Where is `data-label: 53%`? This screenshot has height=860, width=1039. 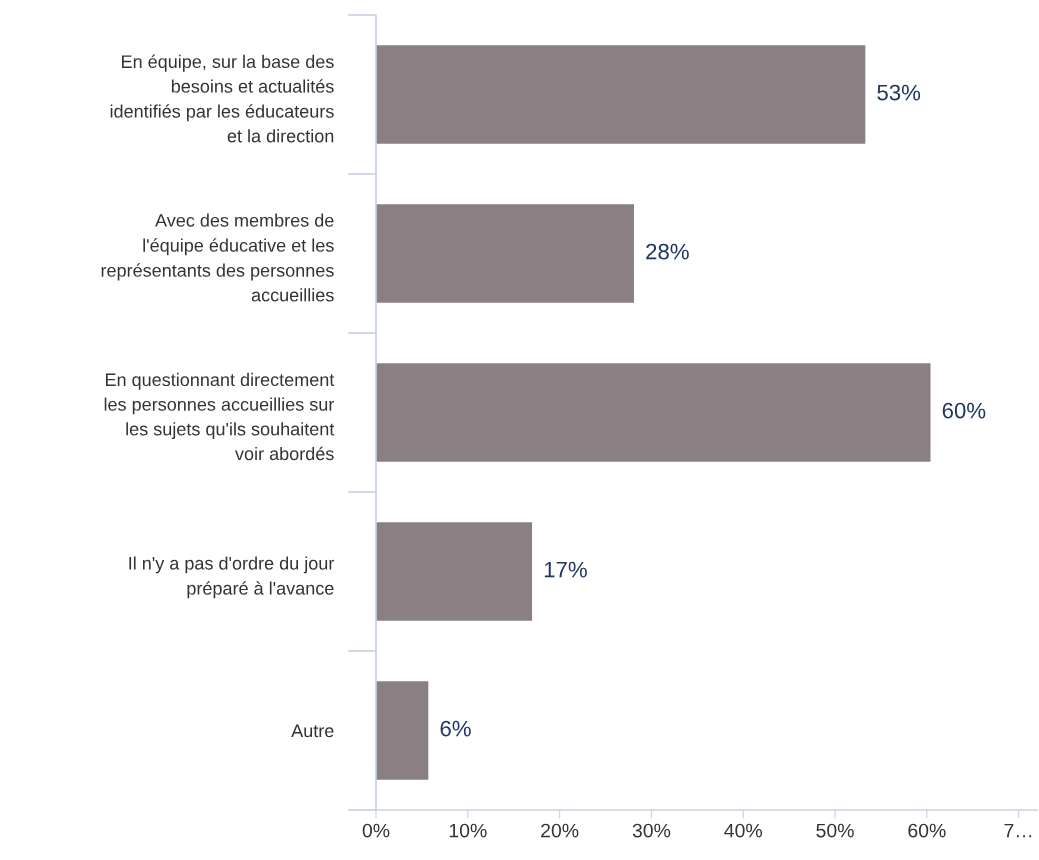
data-label: 53% is located at coordinates (899, 92).